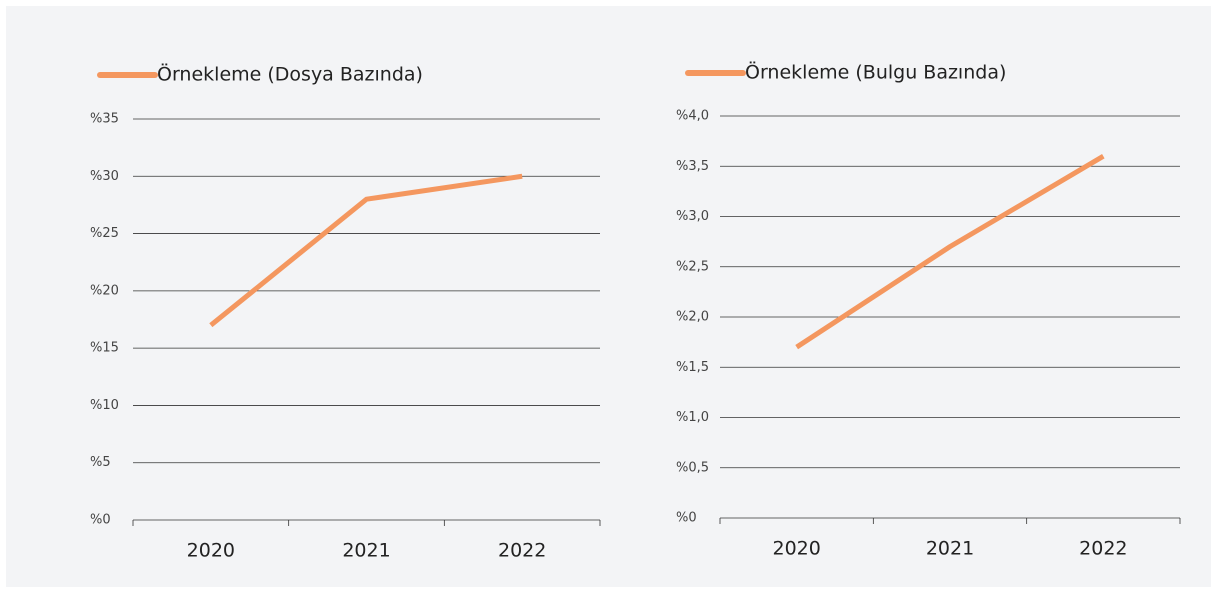 The image size is (1217, 593). Describe the element at coordinates (692, 116) in the screenshot. I see `y-tick-label: %4,0` at that location.